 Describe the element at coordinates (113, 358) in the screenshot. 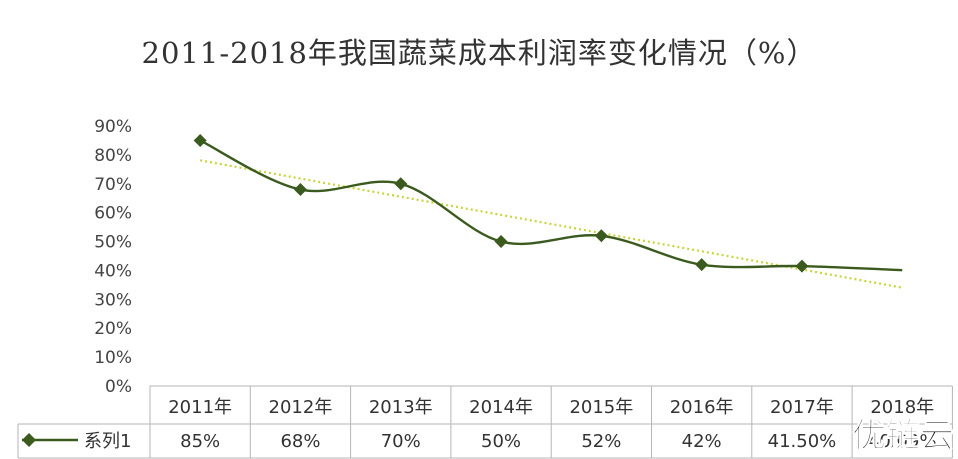

I see `y-tick-label: 10%` at that location.